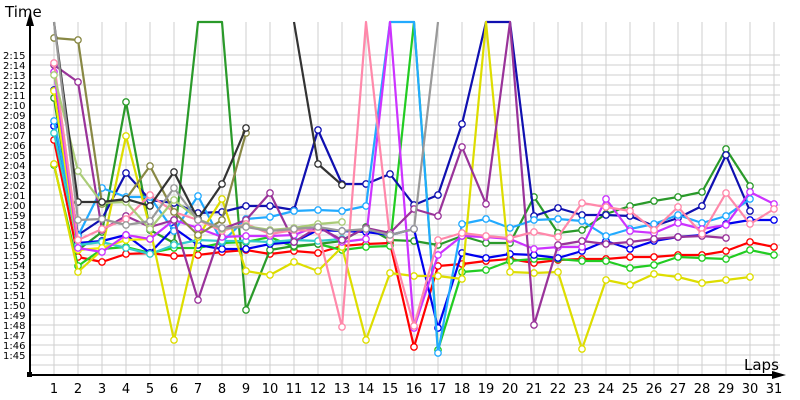  Describe the element at coordinates (294, 389) in the screenshot. I see `x-tick-label: 11` at that location.